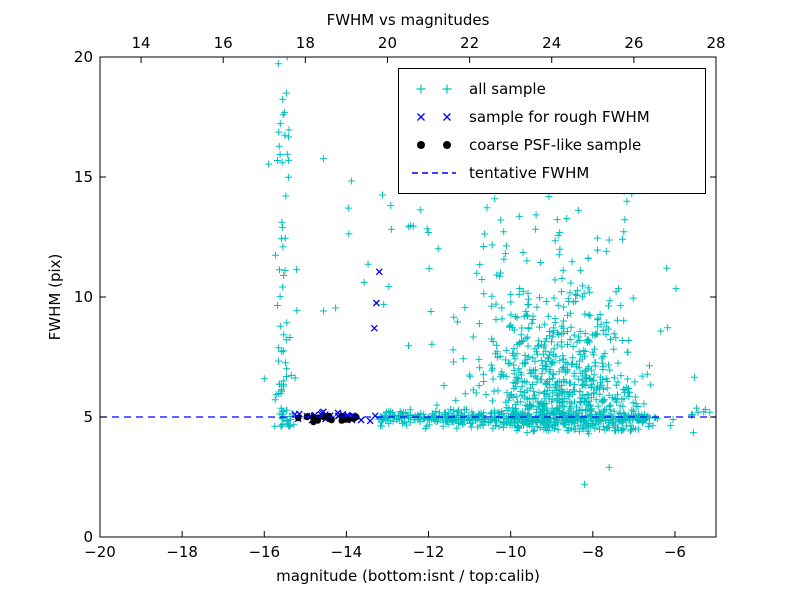  I want to click on top-tick-label: 22, so click(469, 43).